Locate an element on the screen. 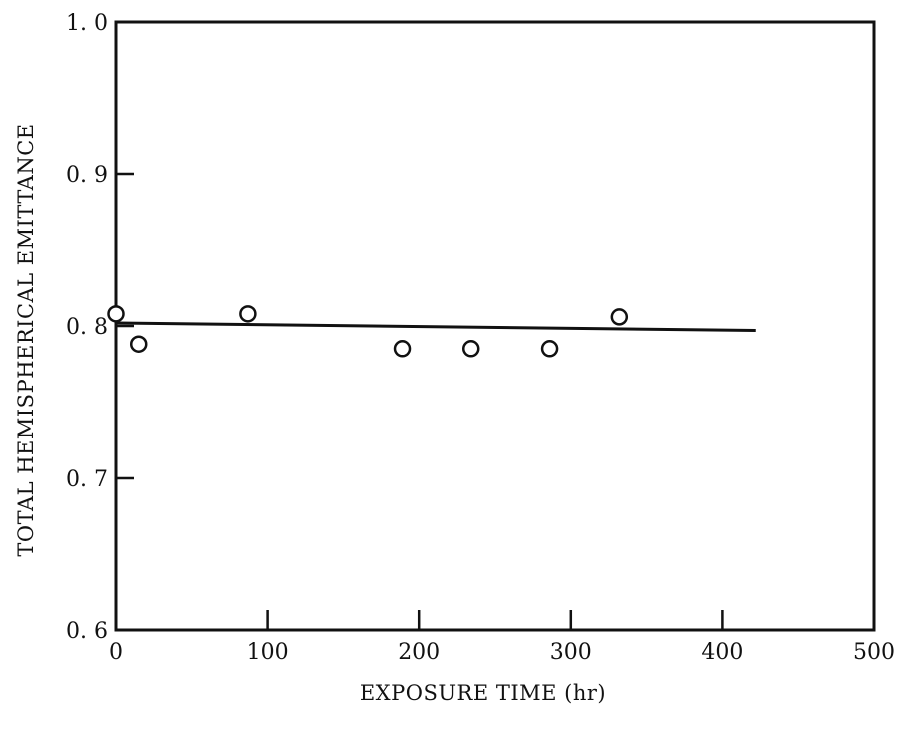 The image size is (903, 731). fit-line is located at coordinates (435, 327).